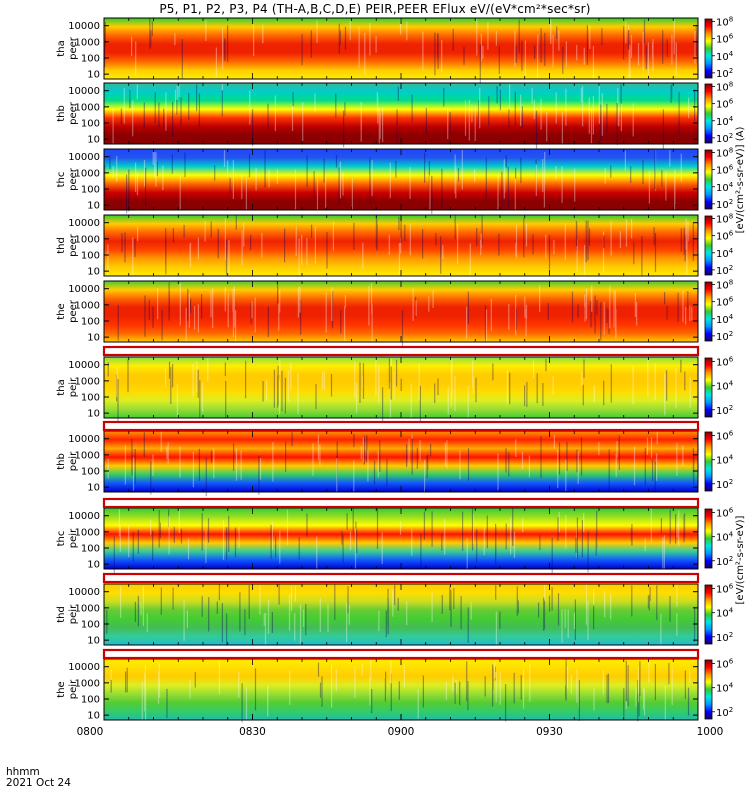 The height and width of the screenshot is (800, 750). I want to click on panel-label: thdpeer, so click(67, 245).